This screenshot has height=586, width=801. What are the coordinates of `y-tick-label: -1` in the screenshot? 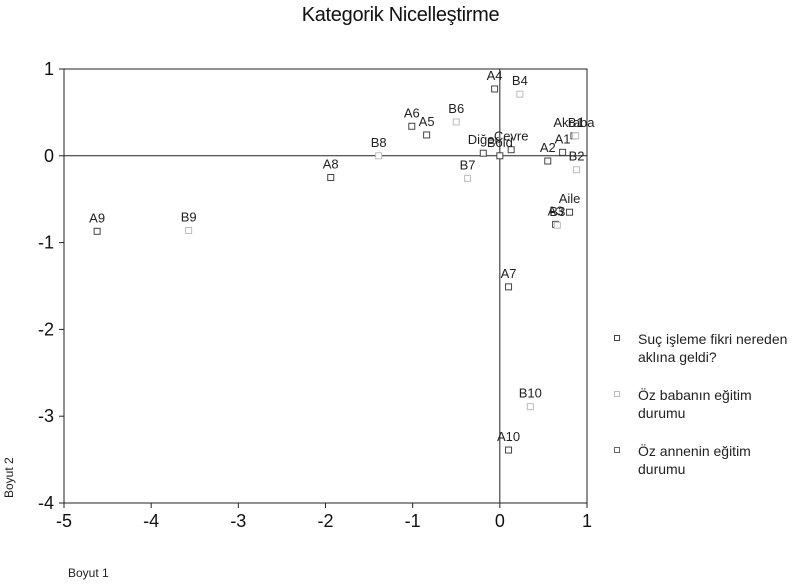 It's located at (46, 243).